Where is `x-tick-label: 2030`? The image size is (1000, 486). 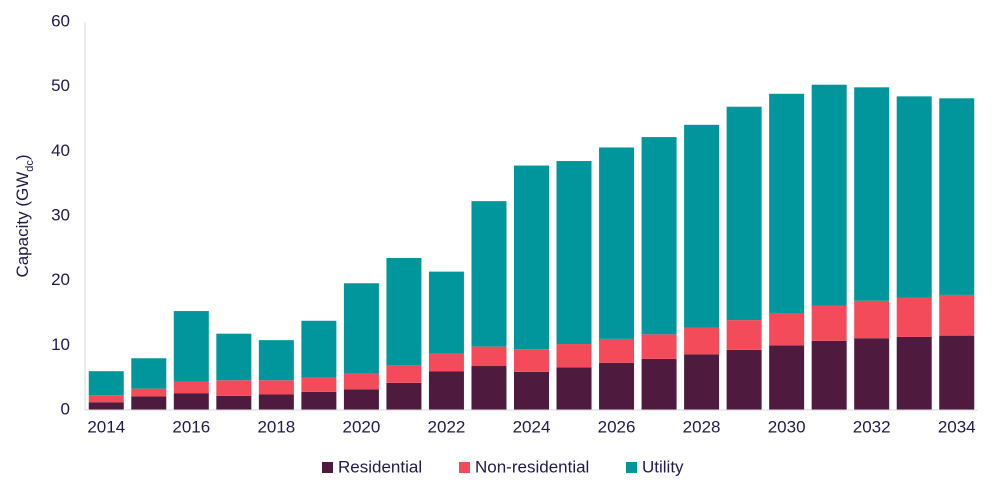
x-tick-label: 2030 is located at coordinates (787, 426).